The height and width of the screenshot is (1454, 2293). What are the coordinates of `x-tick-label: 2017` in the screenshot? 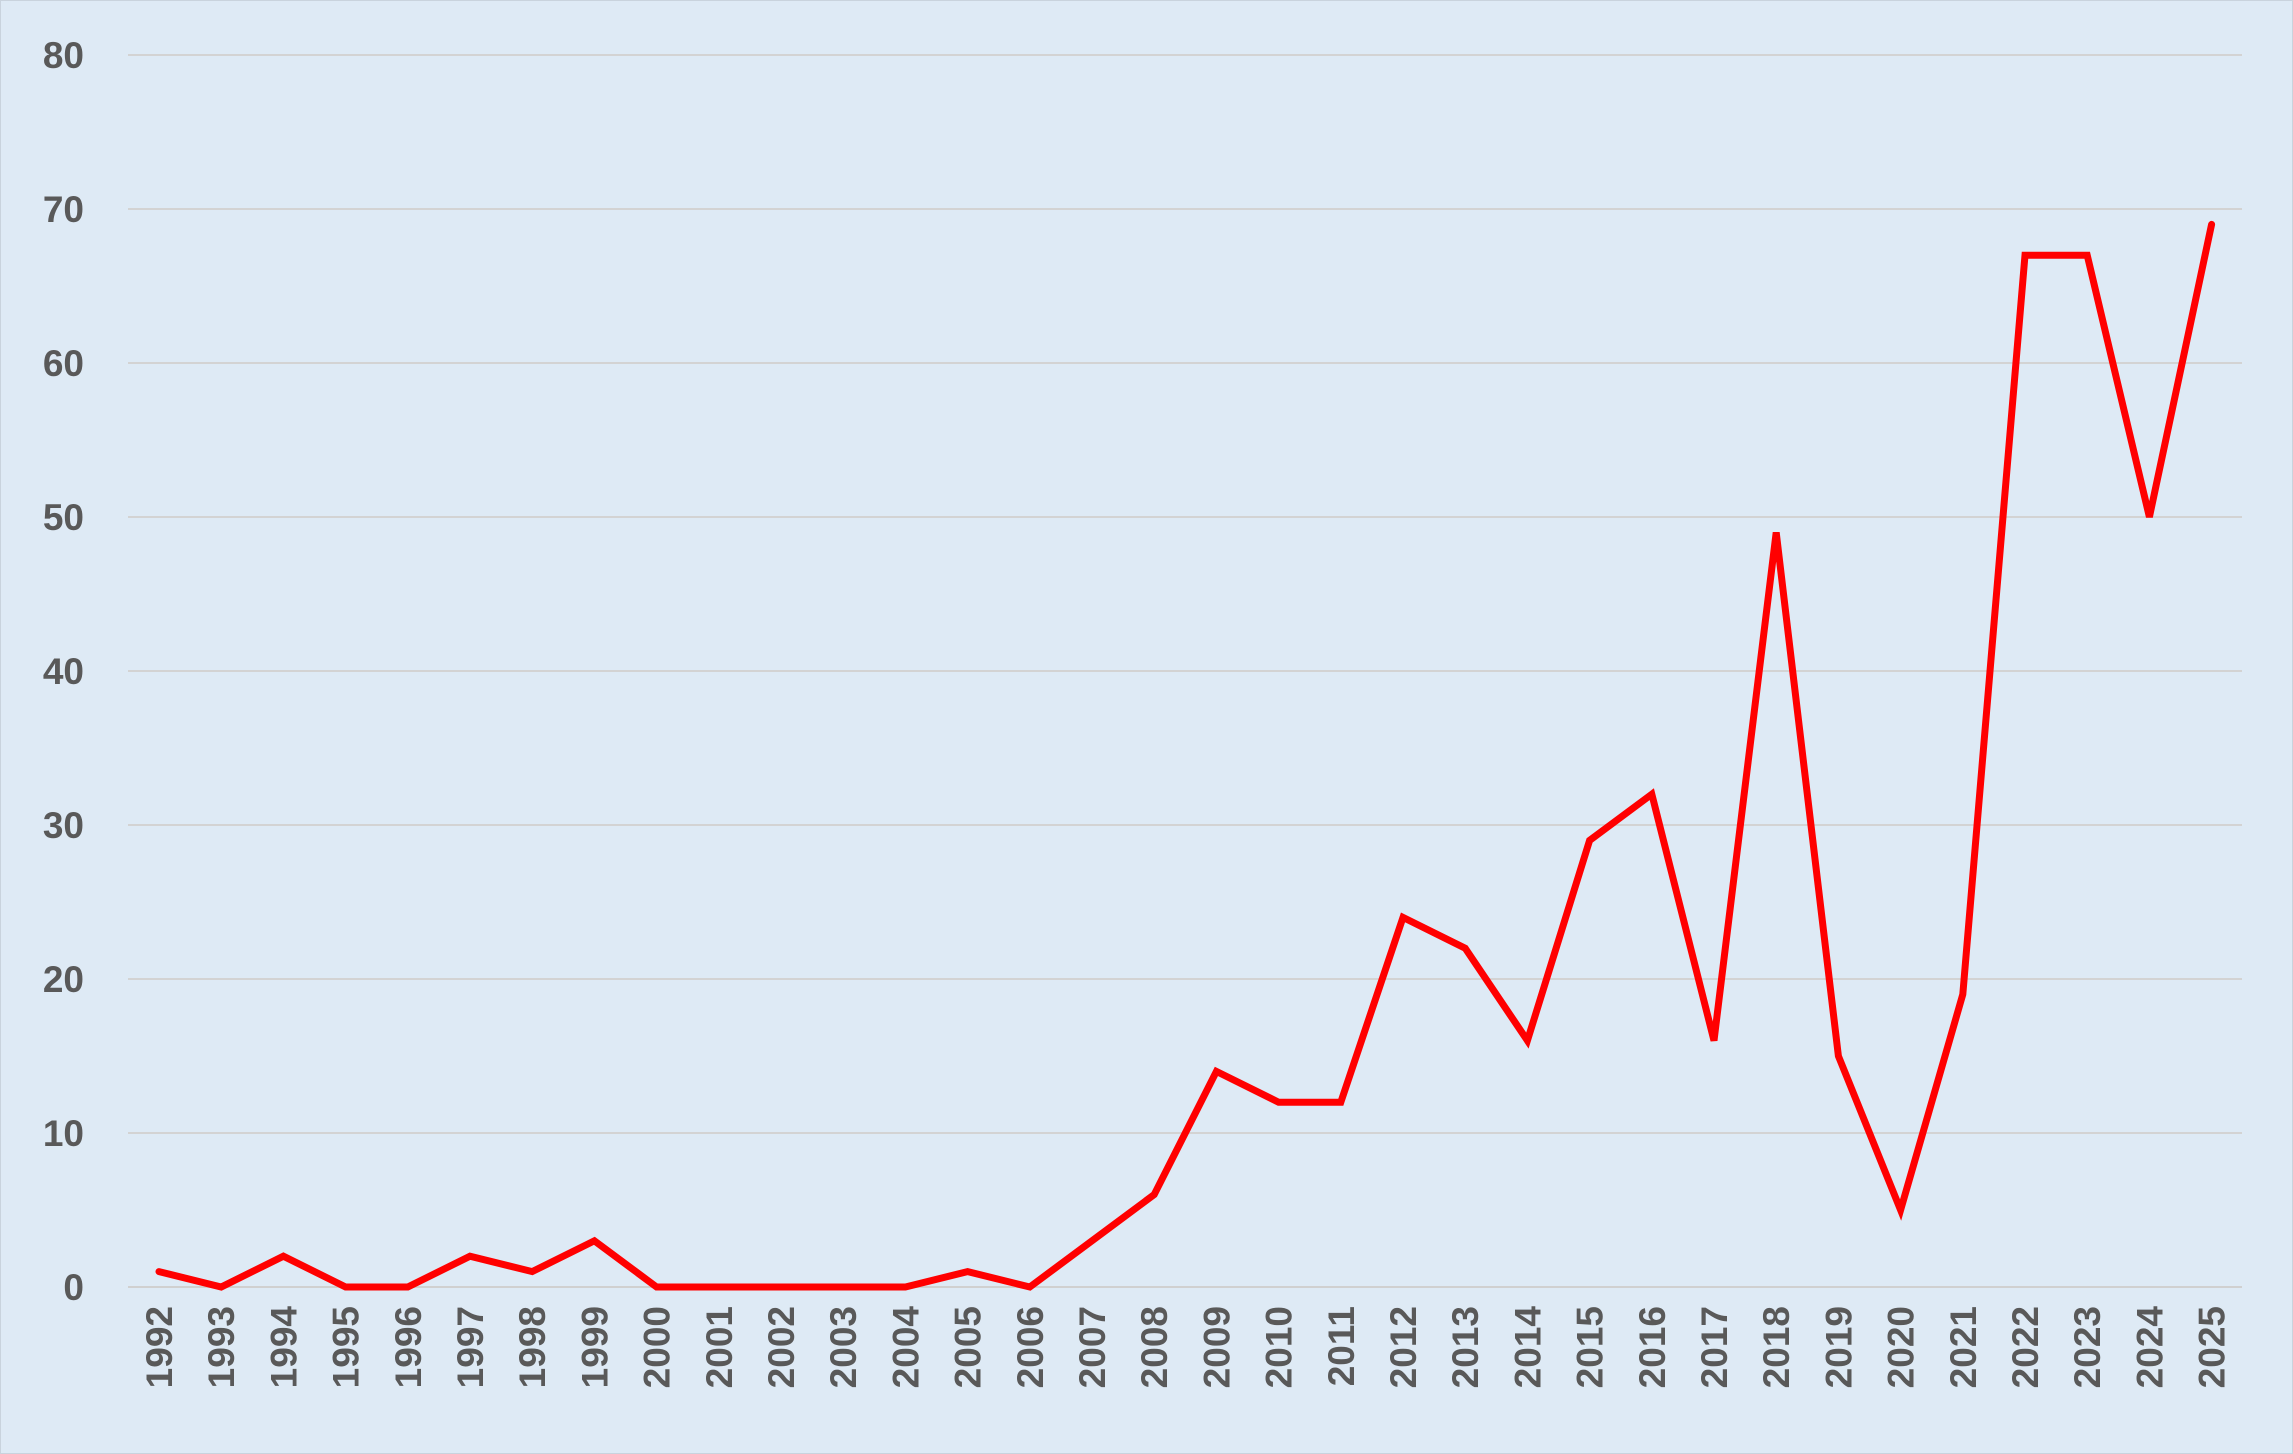 It's located at (1714, 1347).